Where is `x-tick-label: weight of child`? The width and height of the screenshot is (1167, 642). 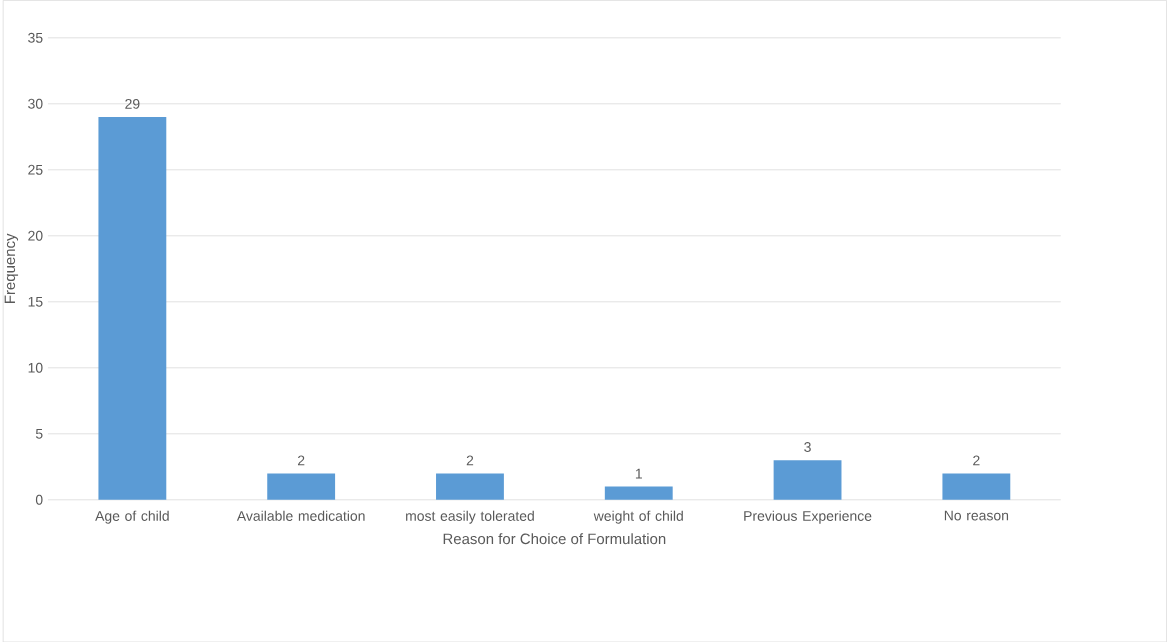
x-tick-label: weight of child is located at coordinates (638, 517).